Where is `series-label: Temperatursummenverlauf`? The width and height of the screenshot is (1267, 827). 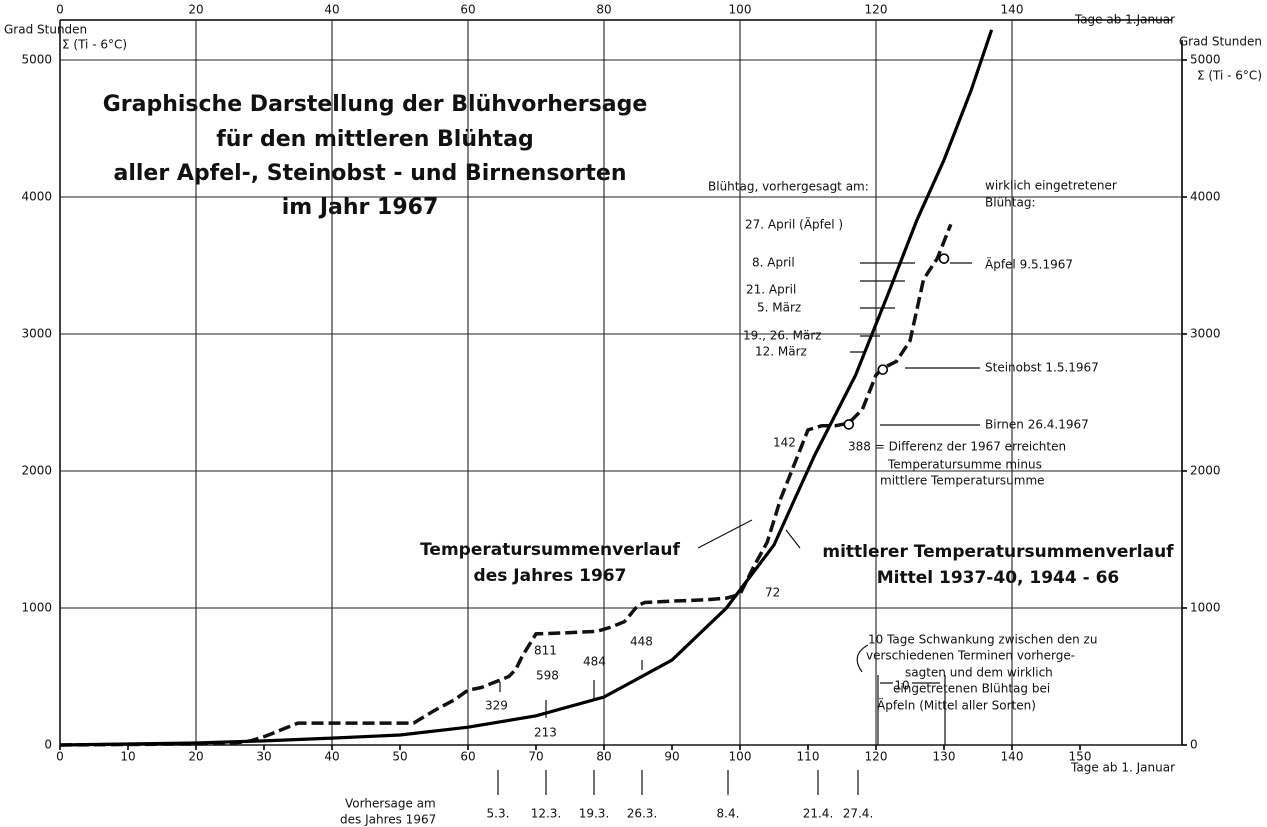 series-label: Temperatursummenverlauf is located at coordinates (550, 550).